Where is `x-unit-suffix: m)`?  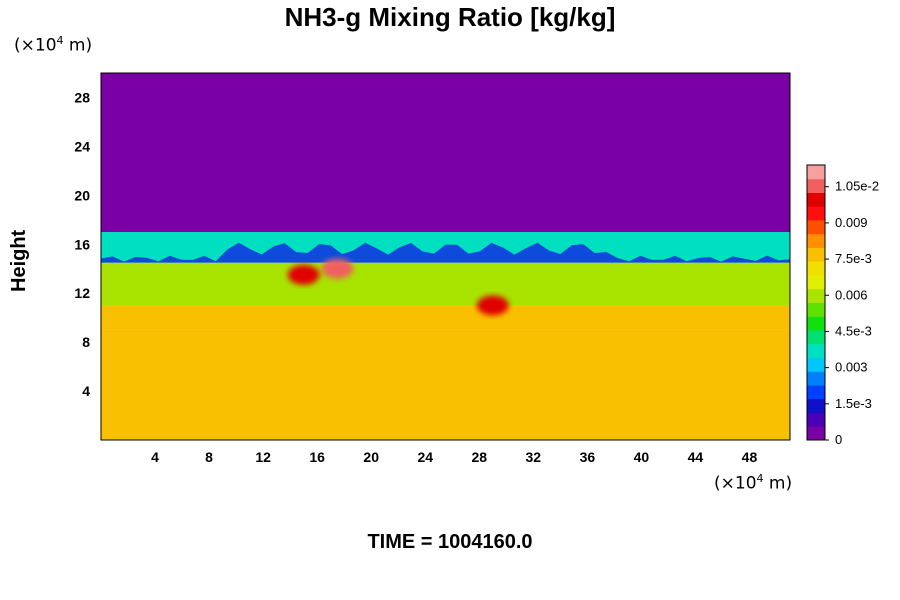
x-unit-suffix: m) is located at coordinates (778, 483).